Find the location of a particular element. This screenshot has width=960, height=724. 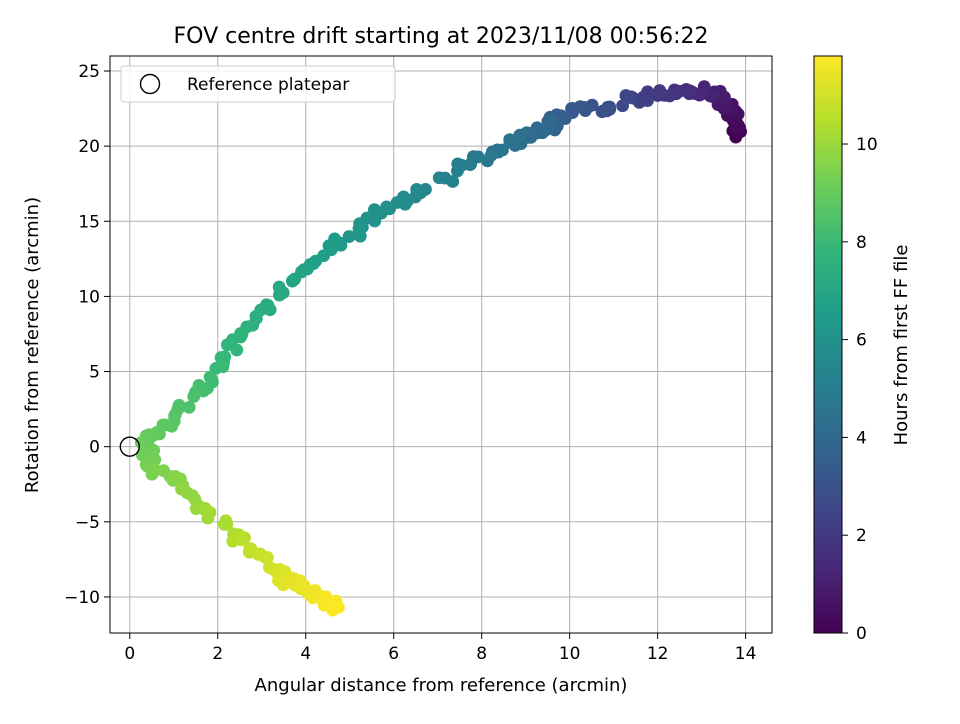

legend-label: Reference platepar is located at coordinates (268, 85).